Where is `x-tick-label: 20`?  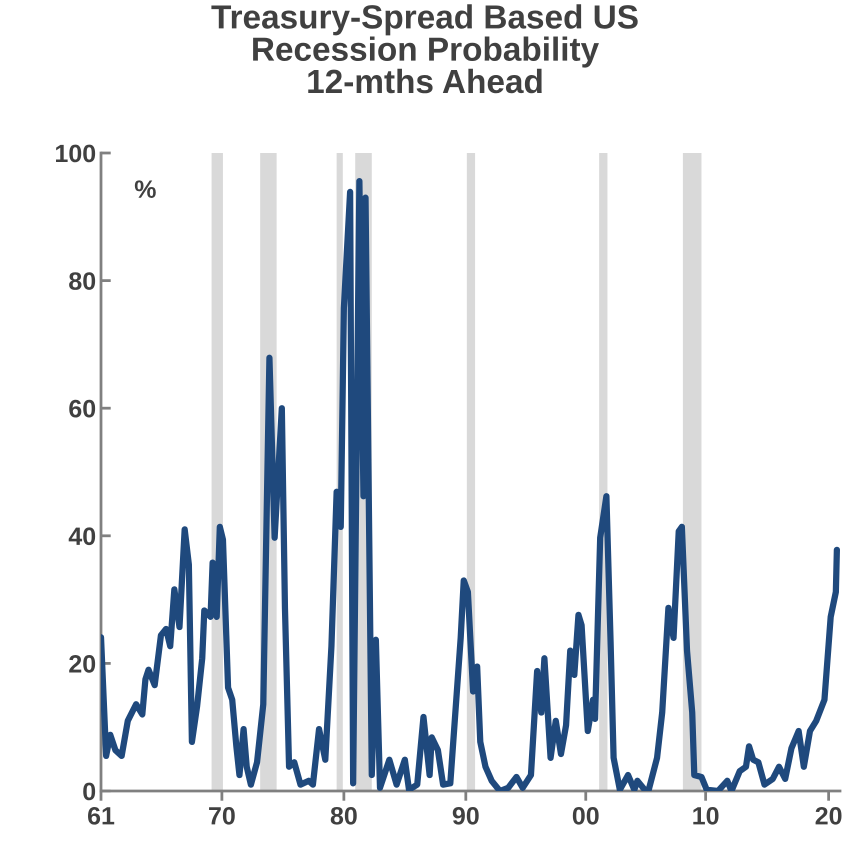
x-tick-label: 20 is located at coordinates (829, 815).